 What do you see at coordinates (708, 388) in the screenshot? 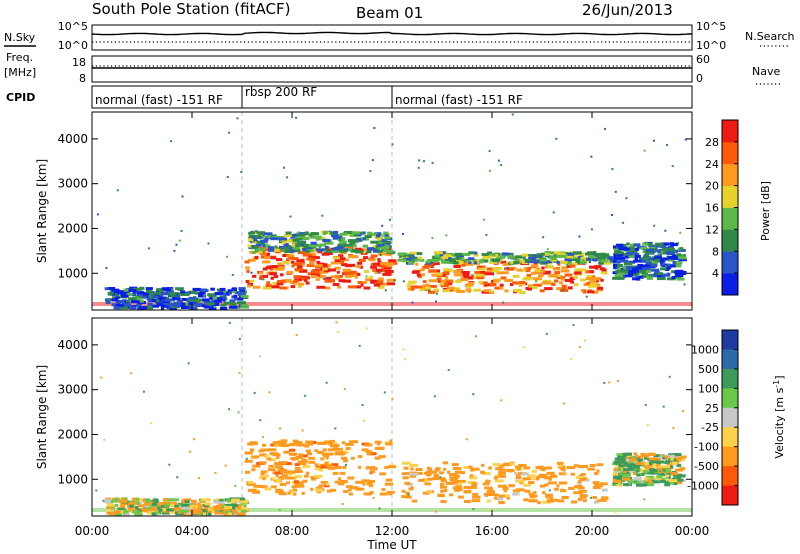
I see `velocity-colorbar-tick: 100` at bounding box center [708, 388].